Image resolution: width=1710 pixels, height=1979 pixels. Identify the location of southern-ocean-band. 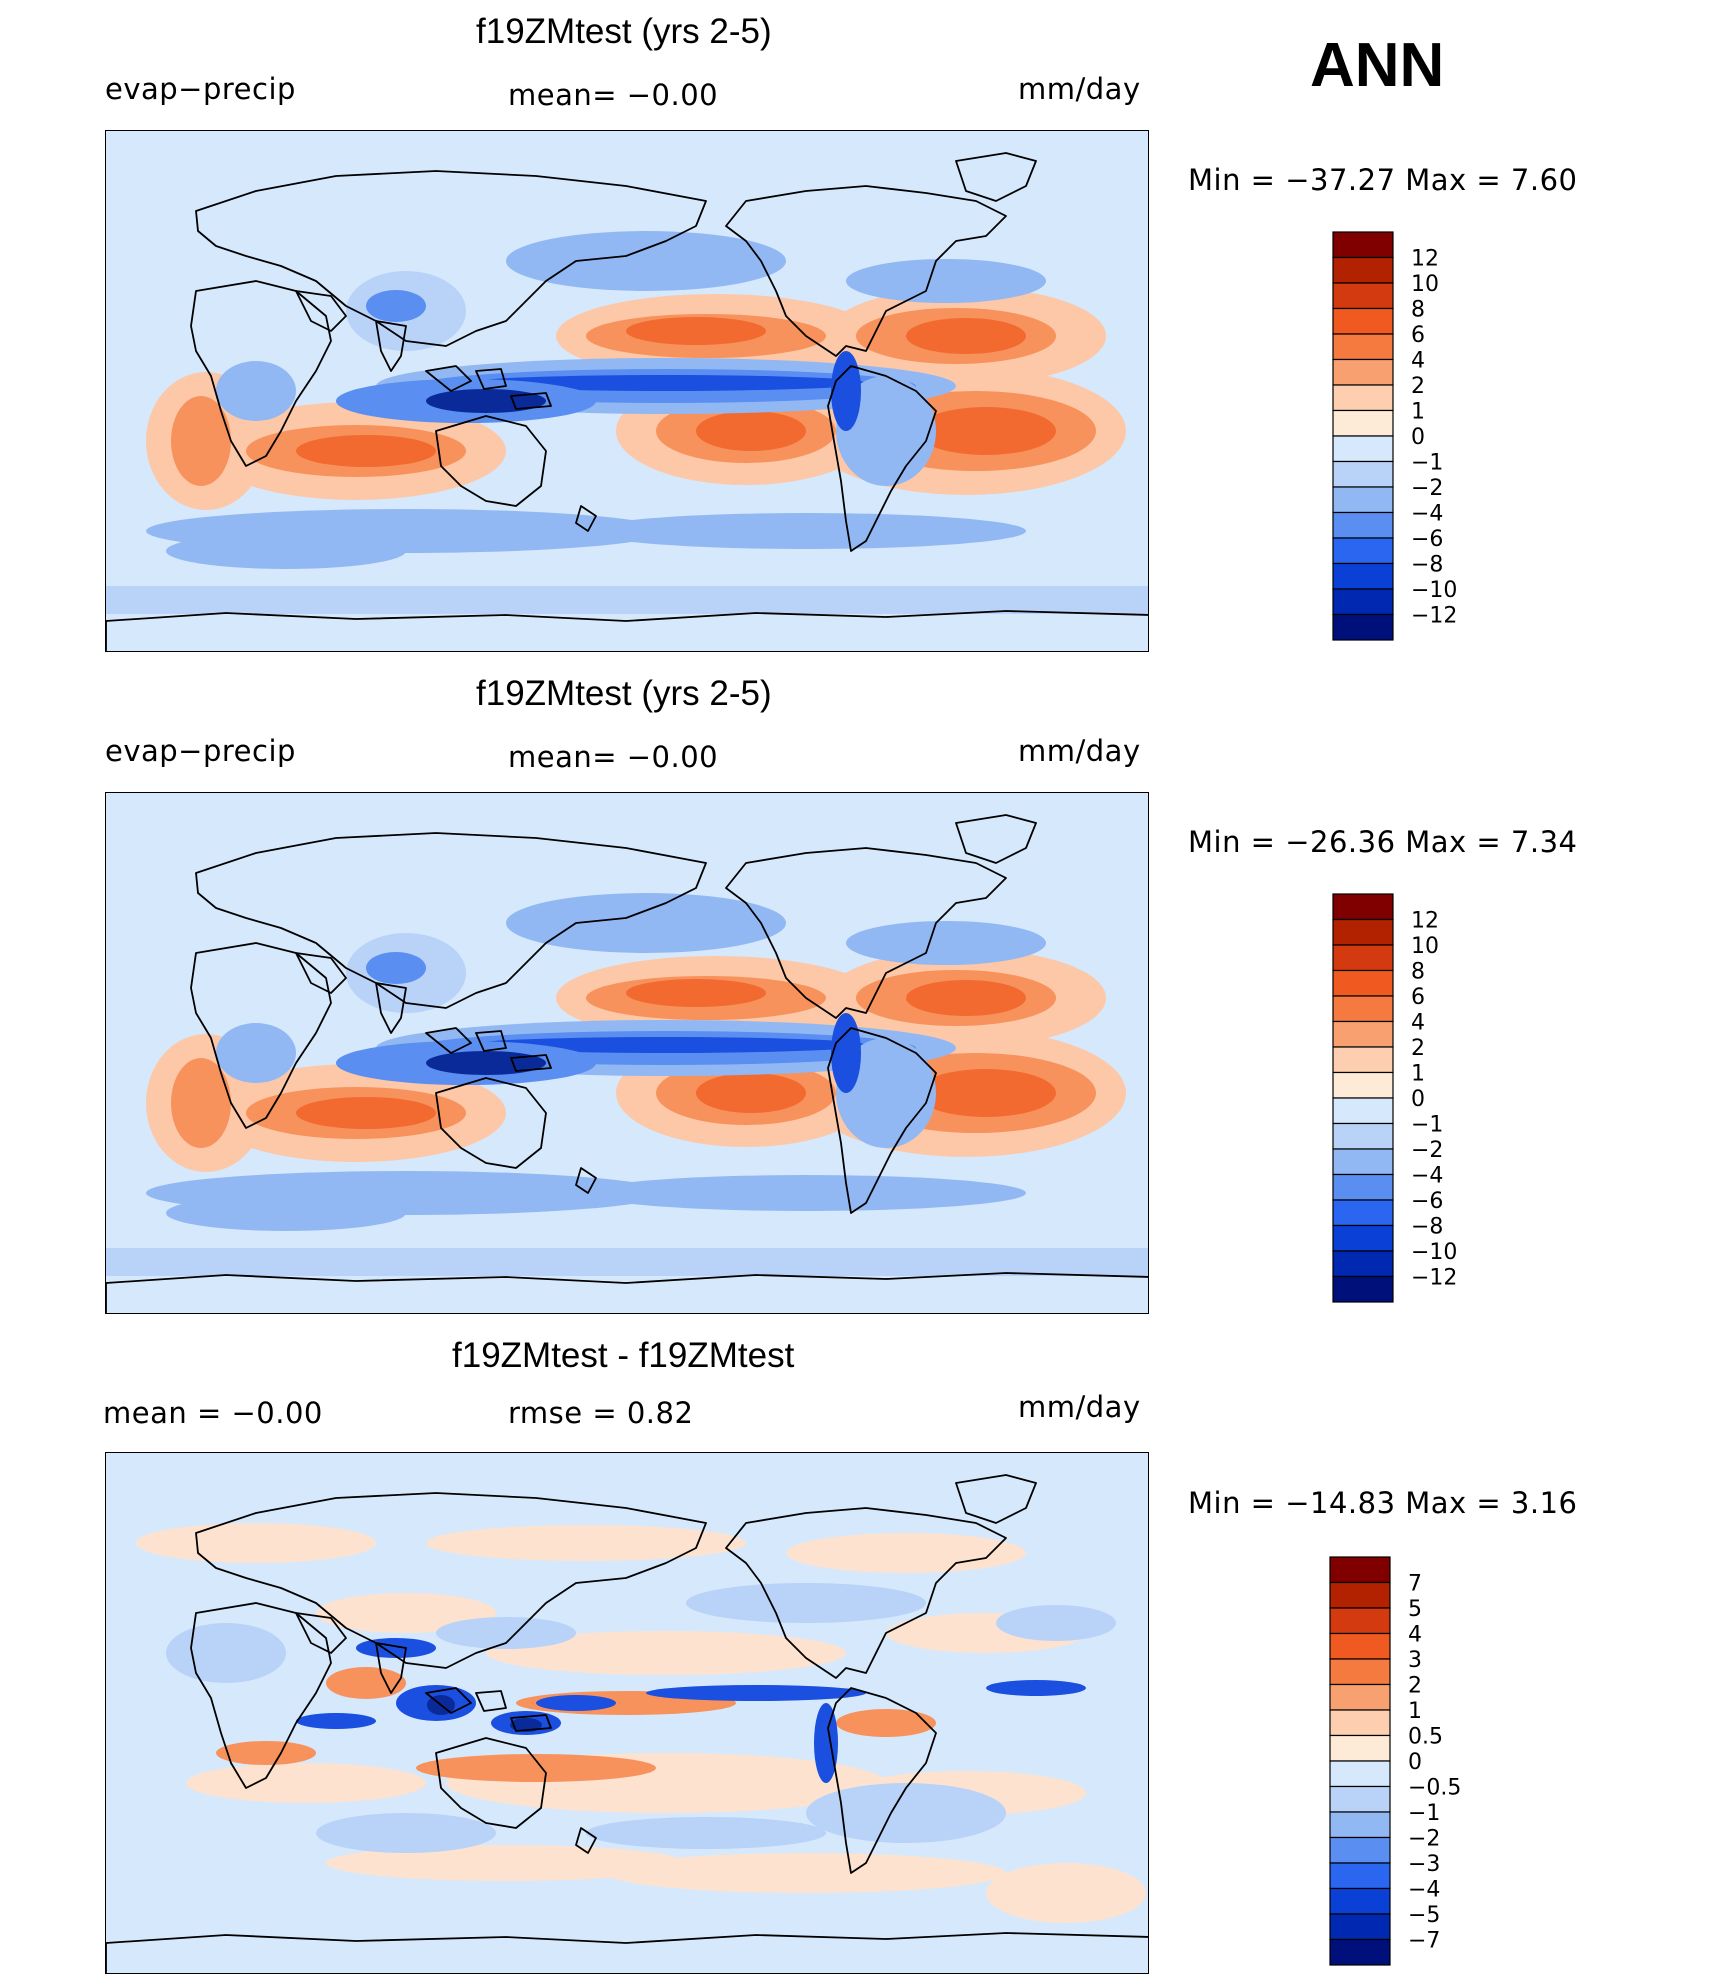
(627, 600).